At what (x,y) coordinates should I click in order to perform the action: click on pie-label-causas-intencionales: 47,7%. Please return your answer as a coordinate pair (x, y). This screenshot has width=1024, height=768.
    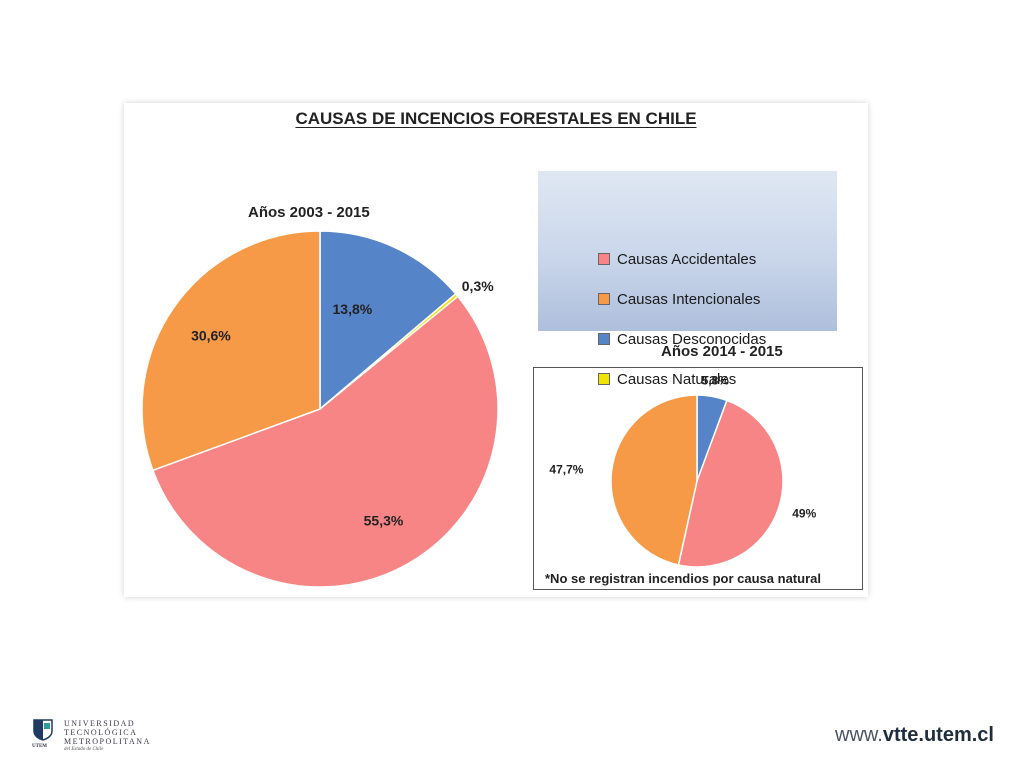
    Looking at the image, I should click on (566, 469).